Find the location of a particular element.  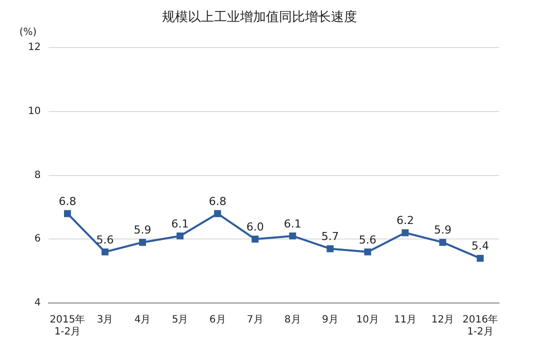

x-tick-label: 7月 is located at coordinates (255, 320).